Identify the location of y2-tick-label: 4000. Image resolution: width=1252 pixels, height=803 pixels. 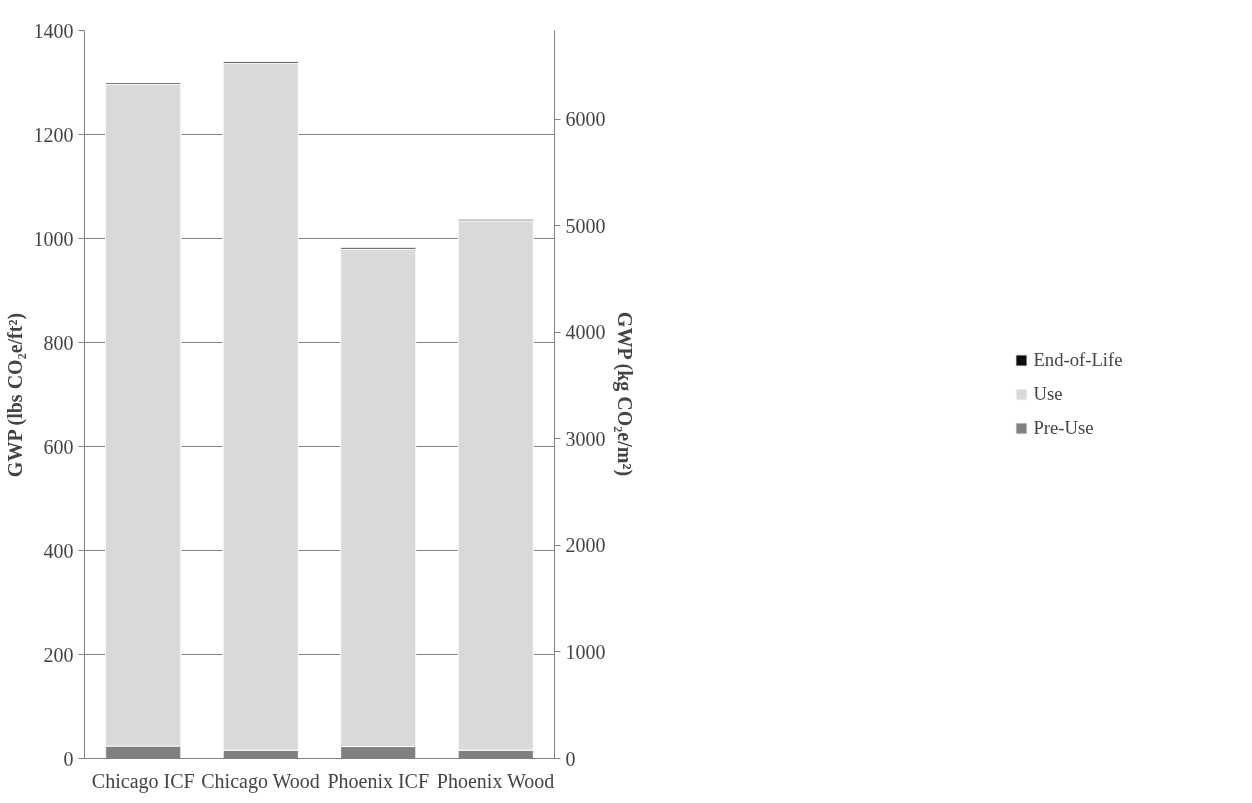
(585, 332).